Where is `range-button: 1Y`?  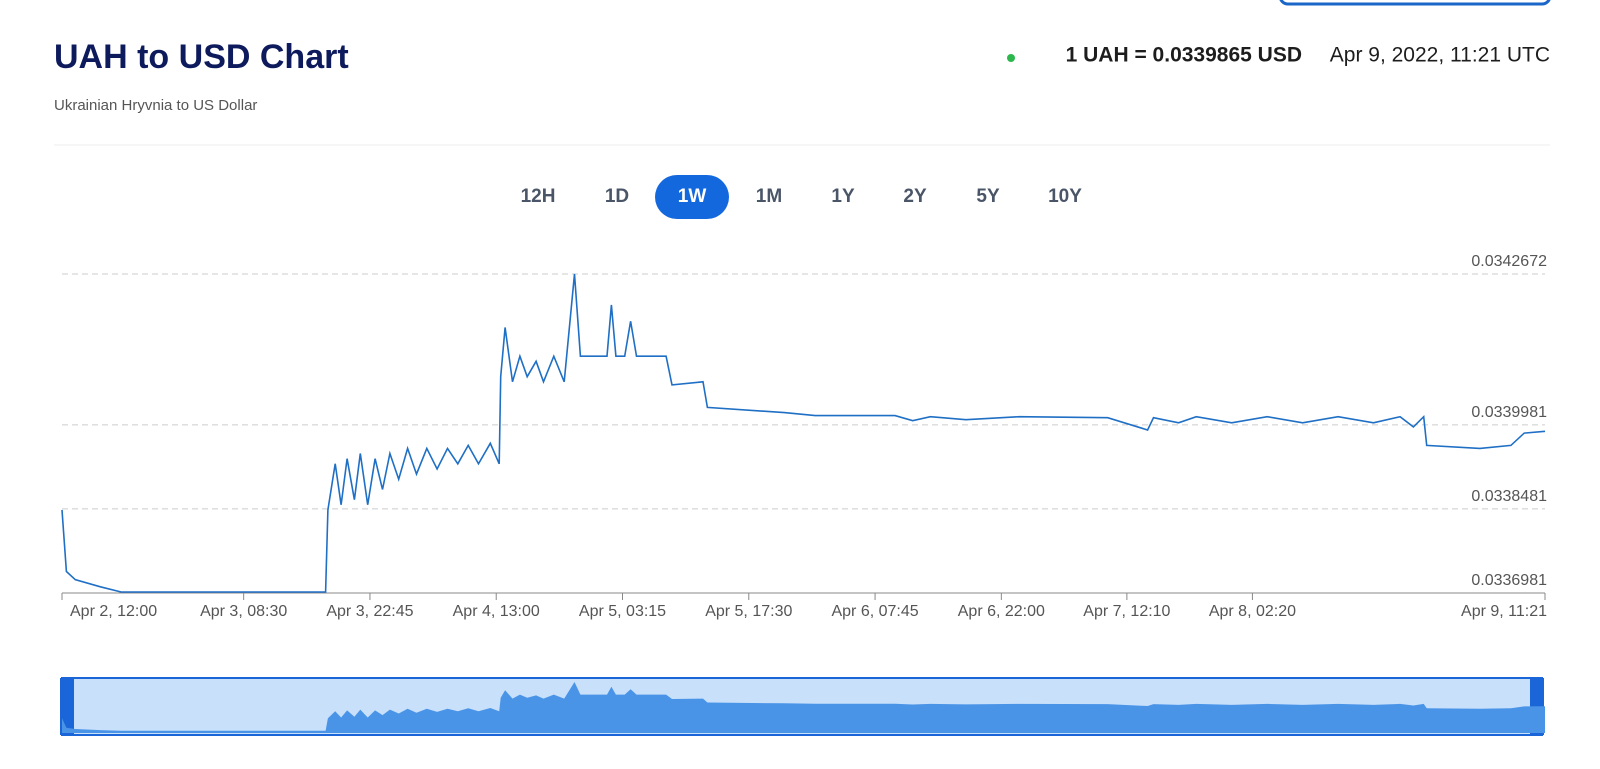 range-button: 1Y is located at coordinates (843, 196).